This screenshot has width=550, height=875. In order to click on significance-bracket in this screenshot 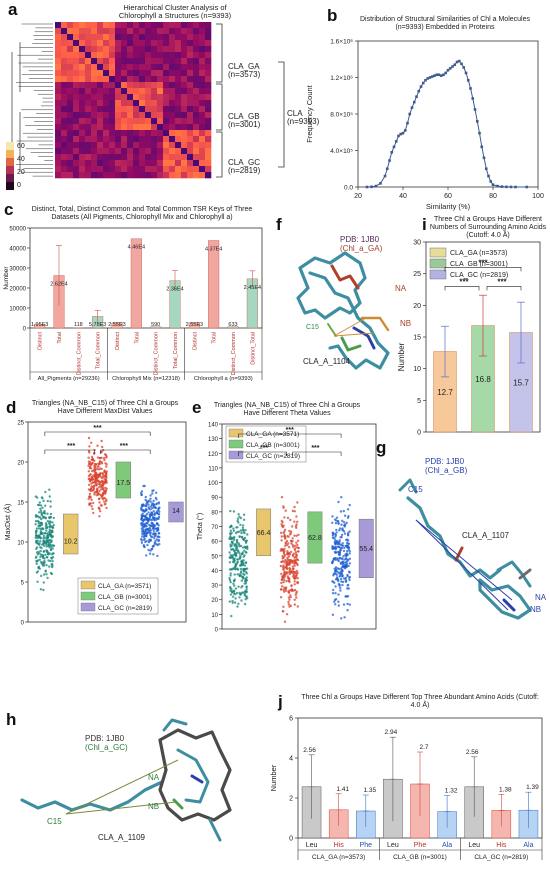, I will do `click(97, 433)`.